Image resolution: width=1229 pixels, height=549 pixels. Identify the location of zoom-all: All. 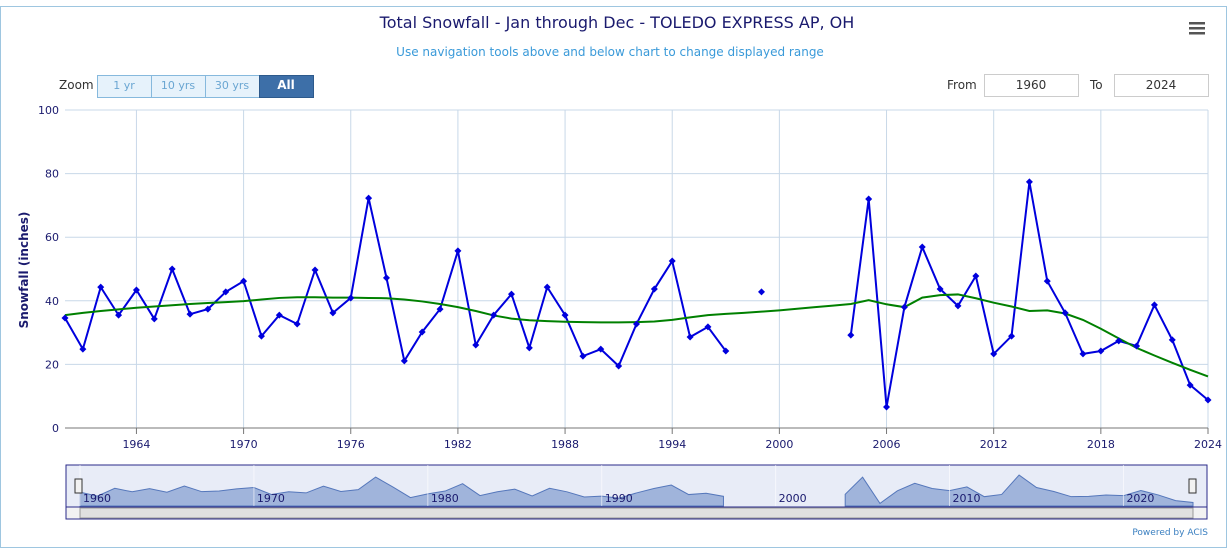
(286, 86).